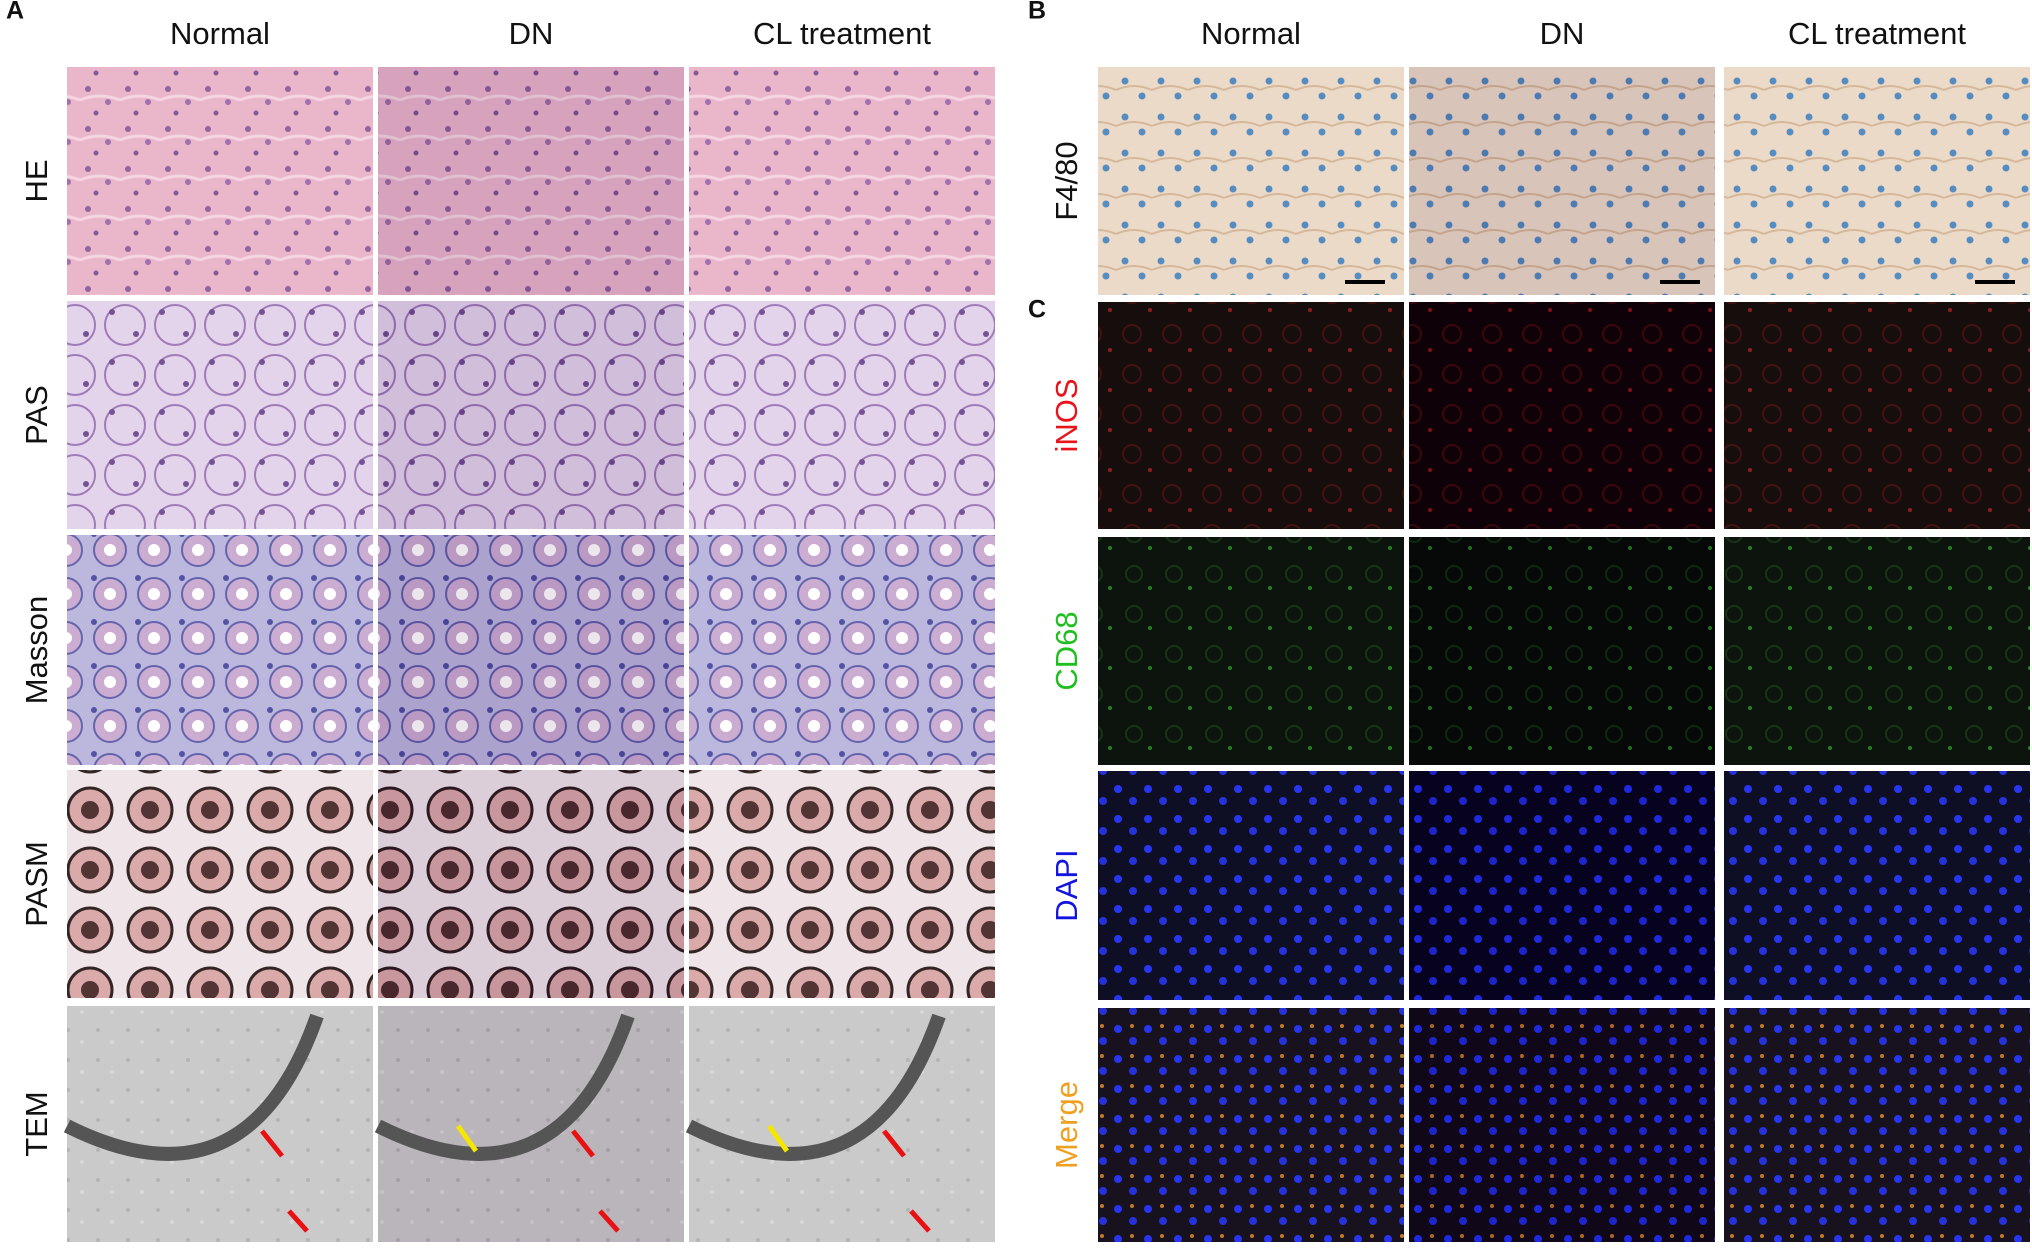 The width and height of the screenshot is (2032, 1248). Describe the element at coordinates (1037, 310) in the screenshot. I see `panel-label: C` at that location.